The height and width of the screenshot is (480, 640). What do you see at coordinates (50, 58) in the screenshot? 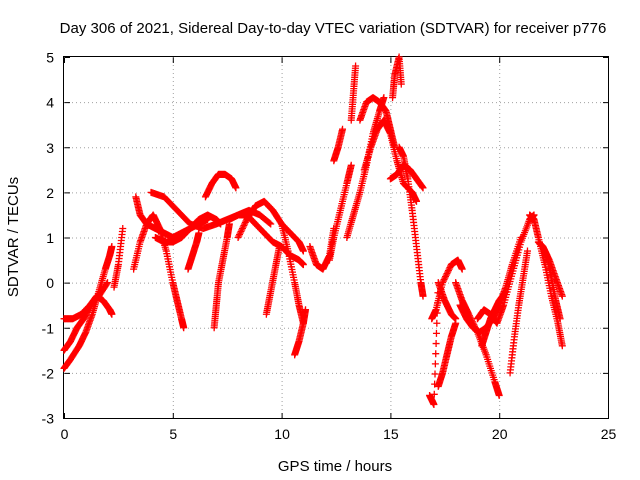
I see `y-tick-label: 5` at bounding box center [50, 58].